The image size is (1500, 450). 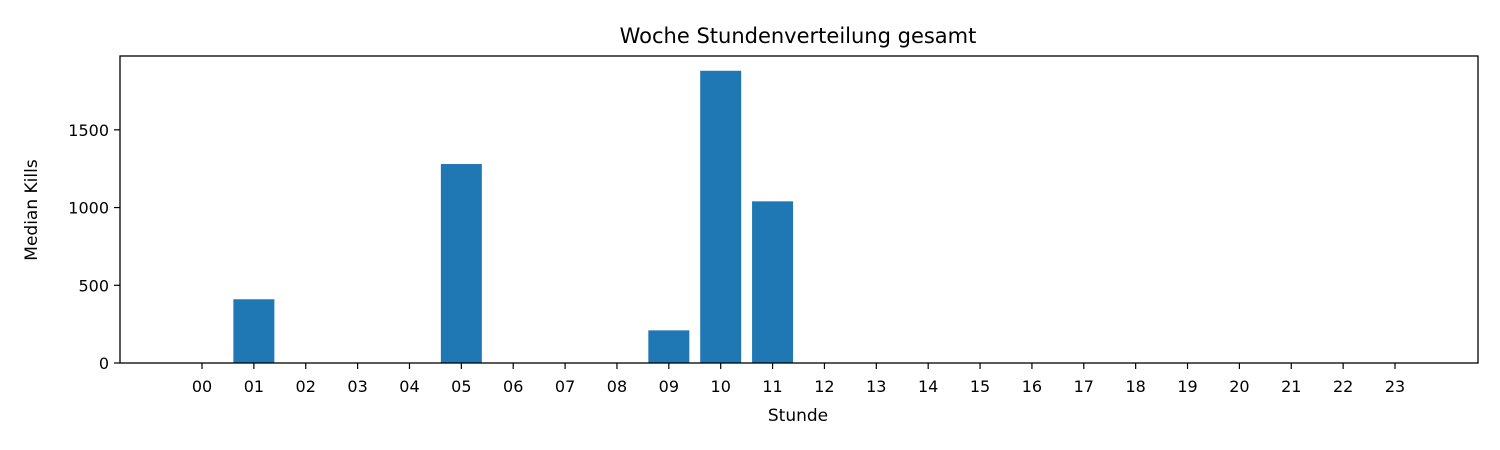 I want to click on y-tick-label-0: 0, so click(x=104, y=363).